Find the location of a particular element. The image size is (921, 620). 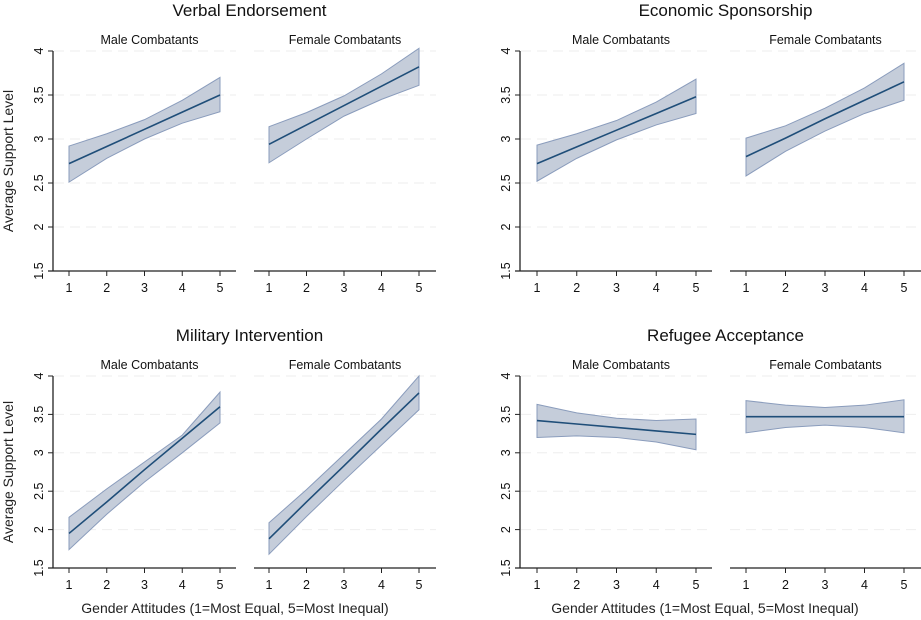

panel-title: Military Intervention is located at coordinates (249, 335).